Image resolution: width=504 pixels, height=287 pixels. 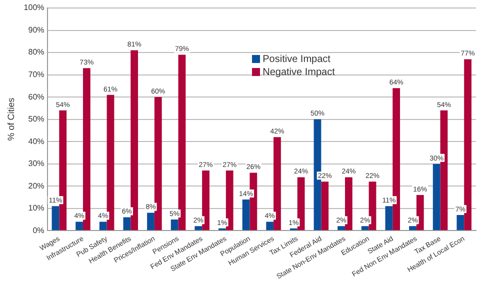 I want to click on y-tick-label: 40%, so click(x=36, y=141).